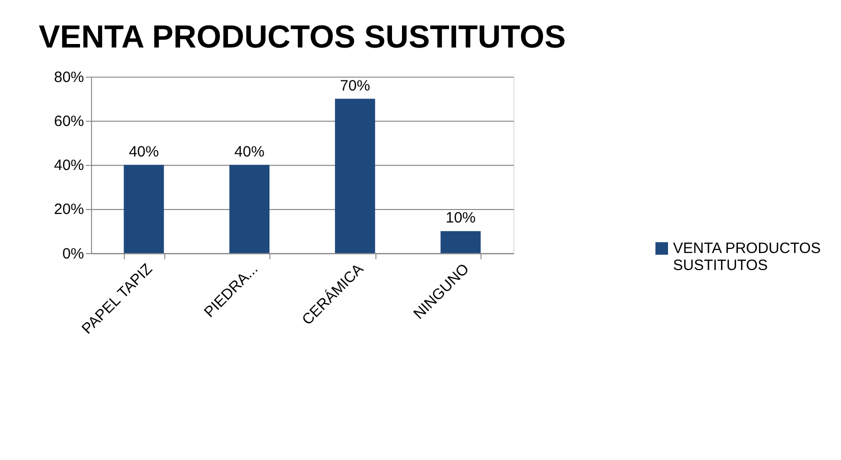 The image size is (841, 460). What do you see at coordinates (746, 257) in the screenshot?
I see `legend-label: VENTA PRODUCTOS SUSTITUTOS` at bounding box center [746, 257].